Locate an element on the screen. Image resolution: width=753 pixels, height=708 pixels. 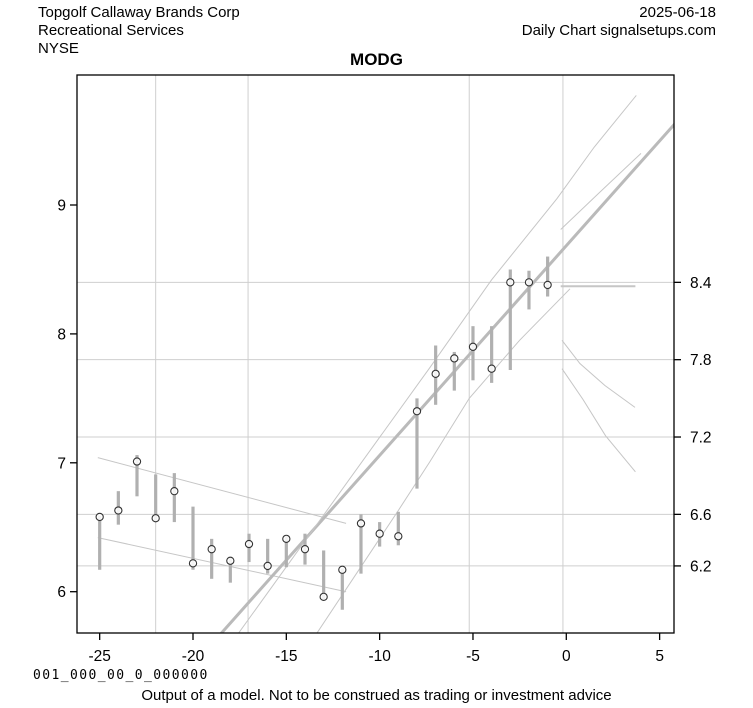
y-axis-right-tick-label: 6.6 is located at coordinates (701, 515).